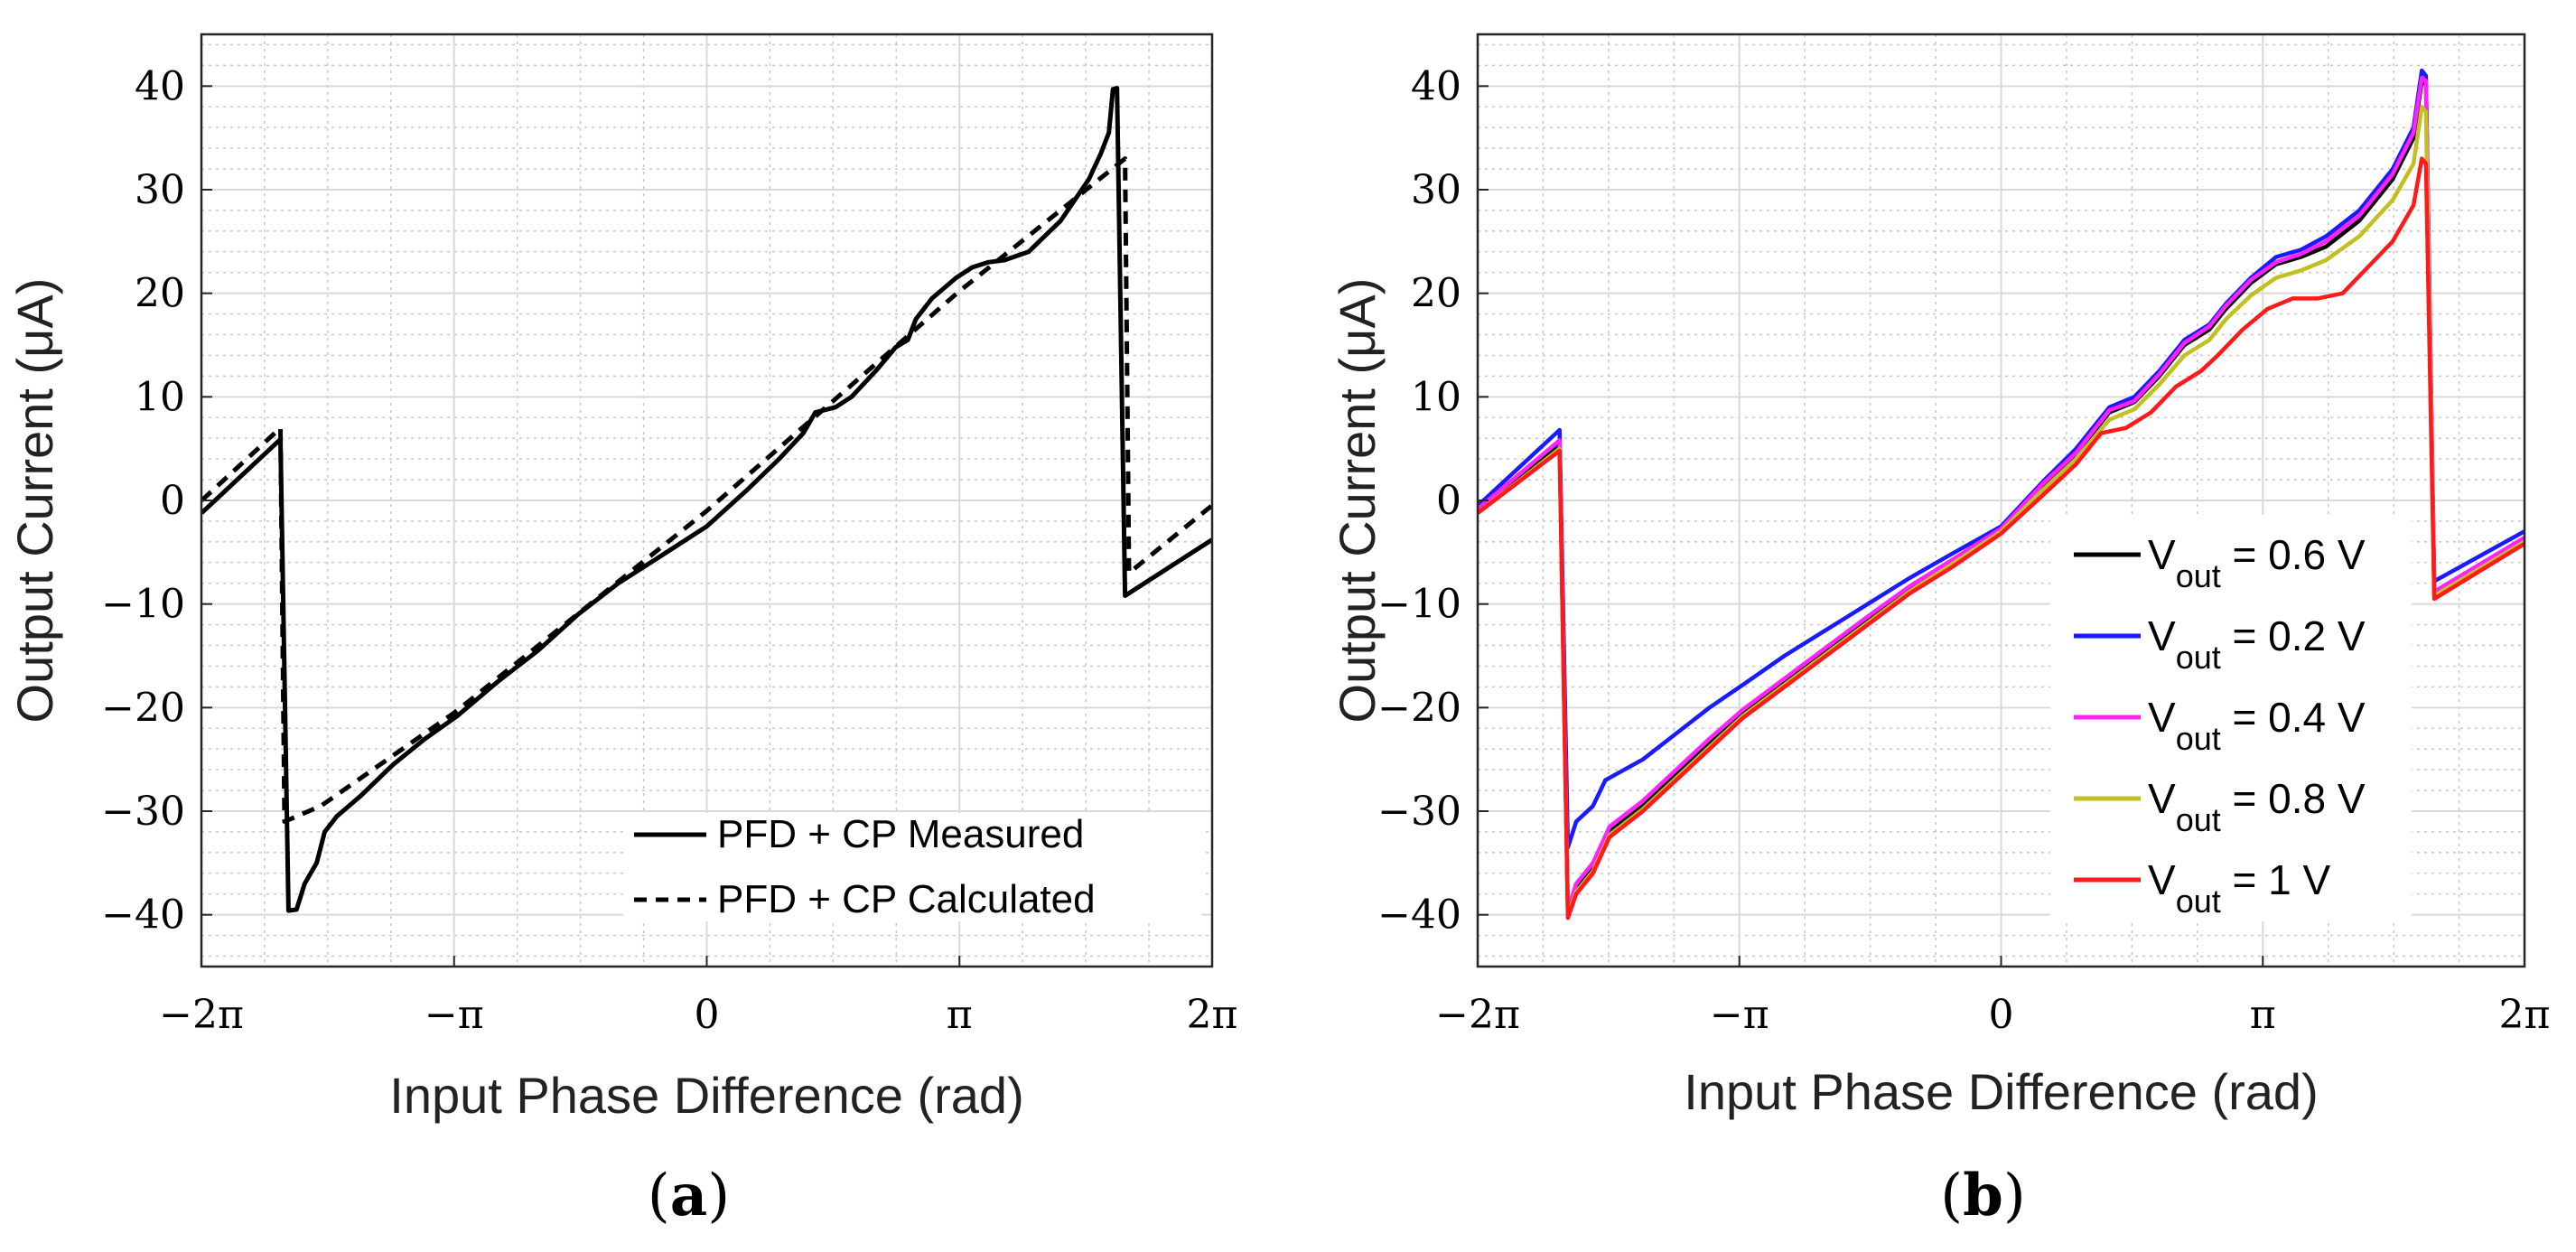 This screenshot has height=1252, width=2576. I want to click on legend-label: Vout = 0.4 V, so click(2257, 725).